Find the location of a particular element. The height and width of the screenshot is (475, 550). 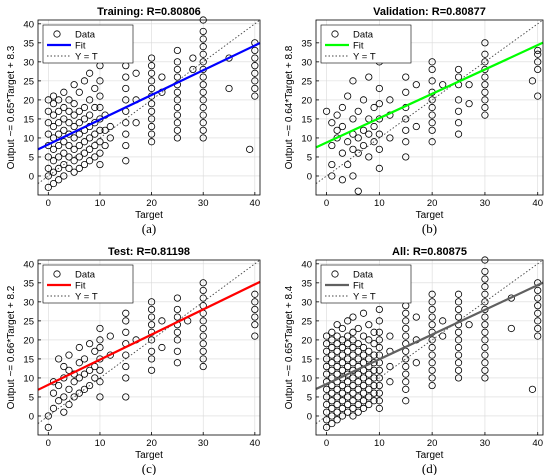

x-tick-label: 10 is located at coordinates (100, 443).